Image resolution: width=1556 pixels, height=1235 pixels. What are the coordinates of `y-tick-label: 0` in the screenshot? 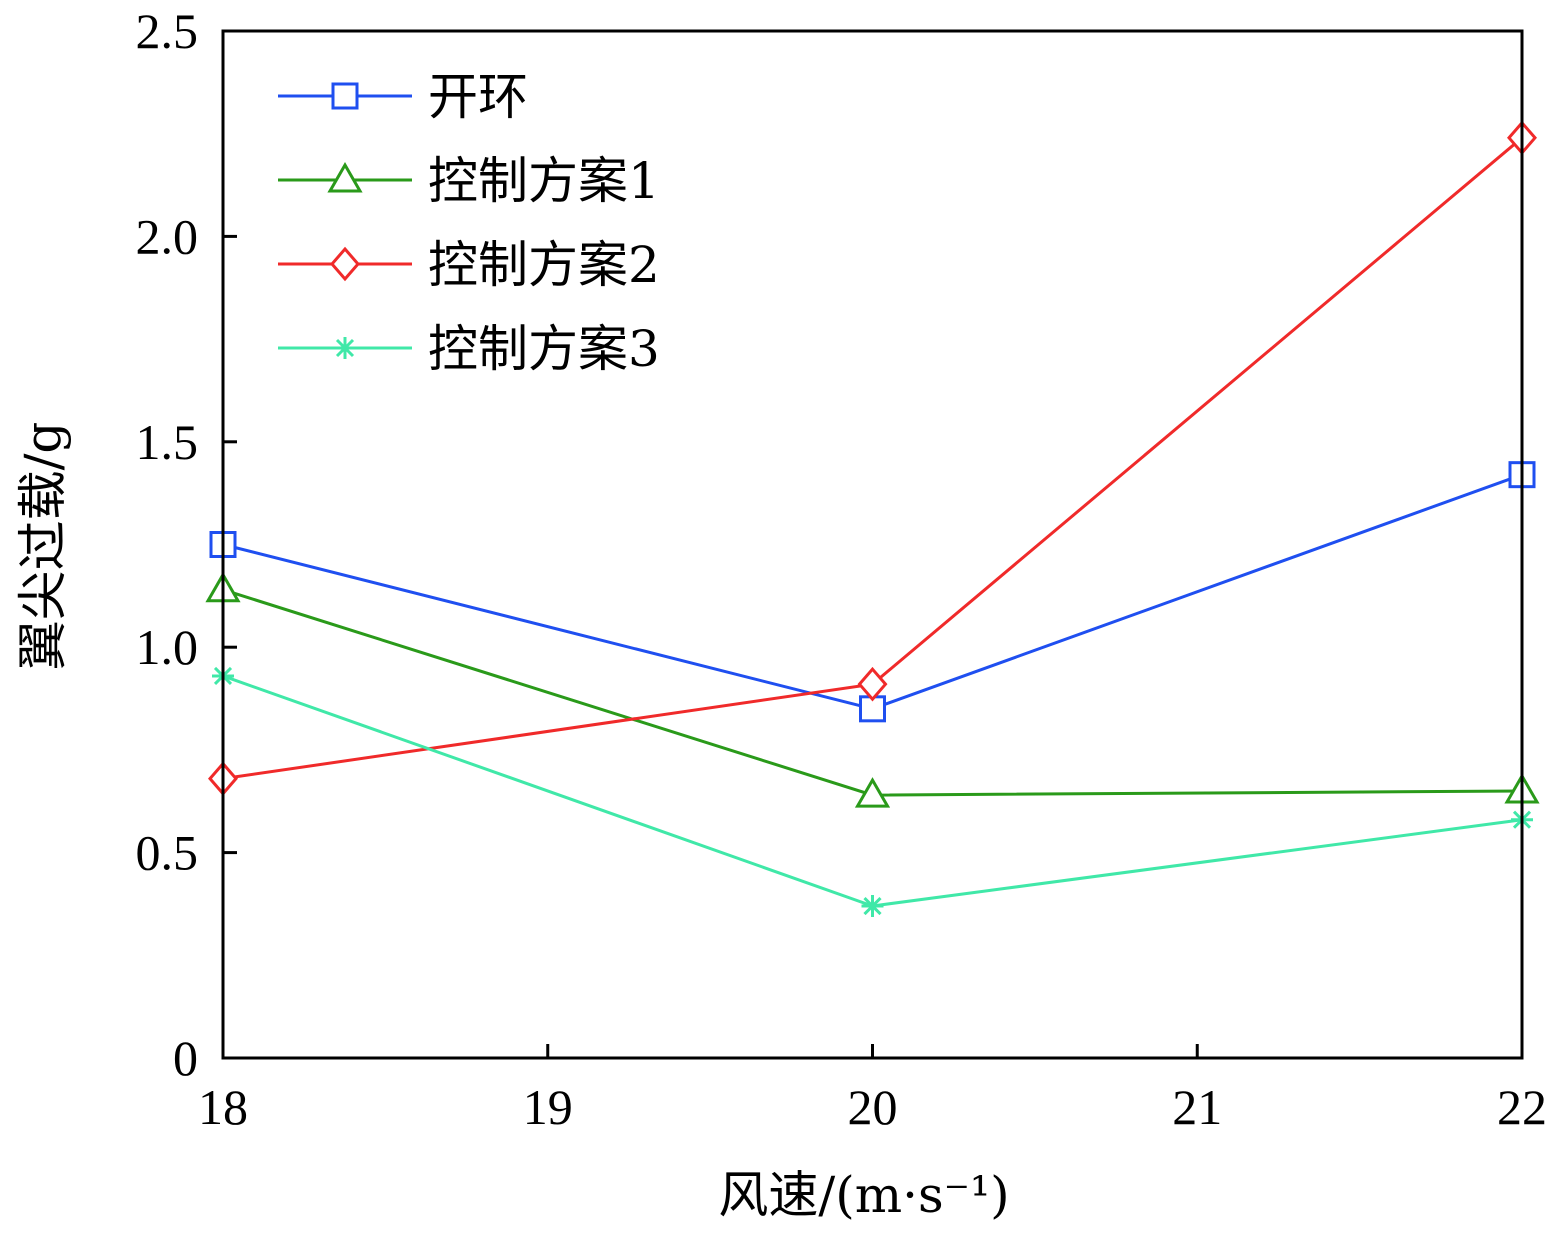 It's located at (185, 1058).